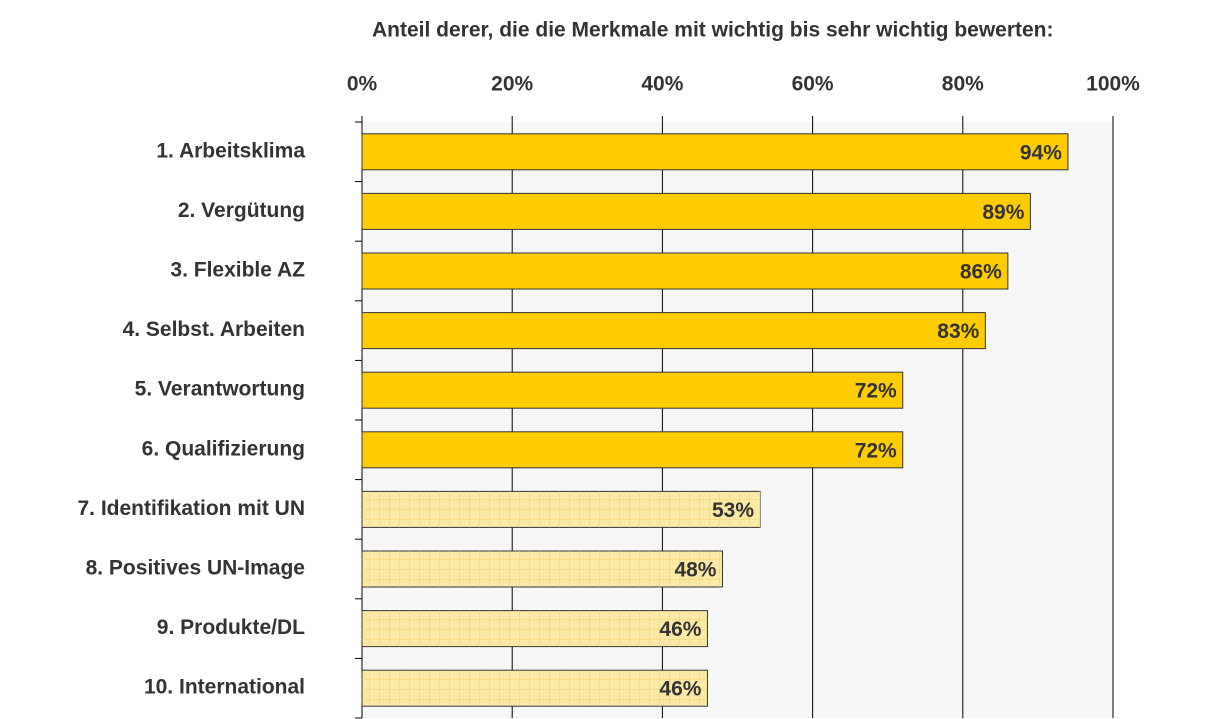  Describe the element at coordinates (1041, 152) in the screenshot. I see `value-label: 94%` at that location.